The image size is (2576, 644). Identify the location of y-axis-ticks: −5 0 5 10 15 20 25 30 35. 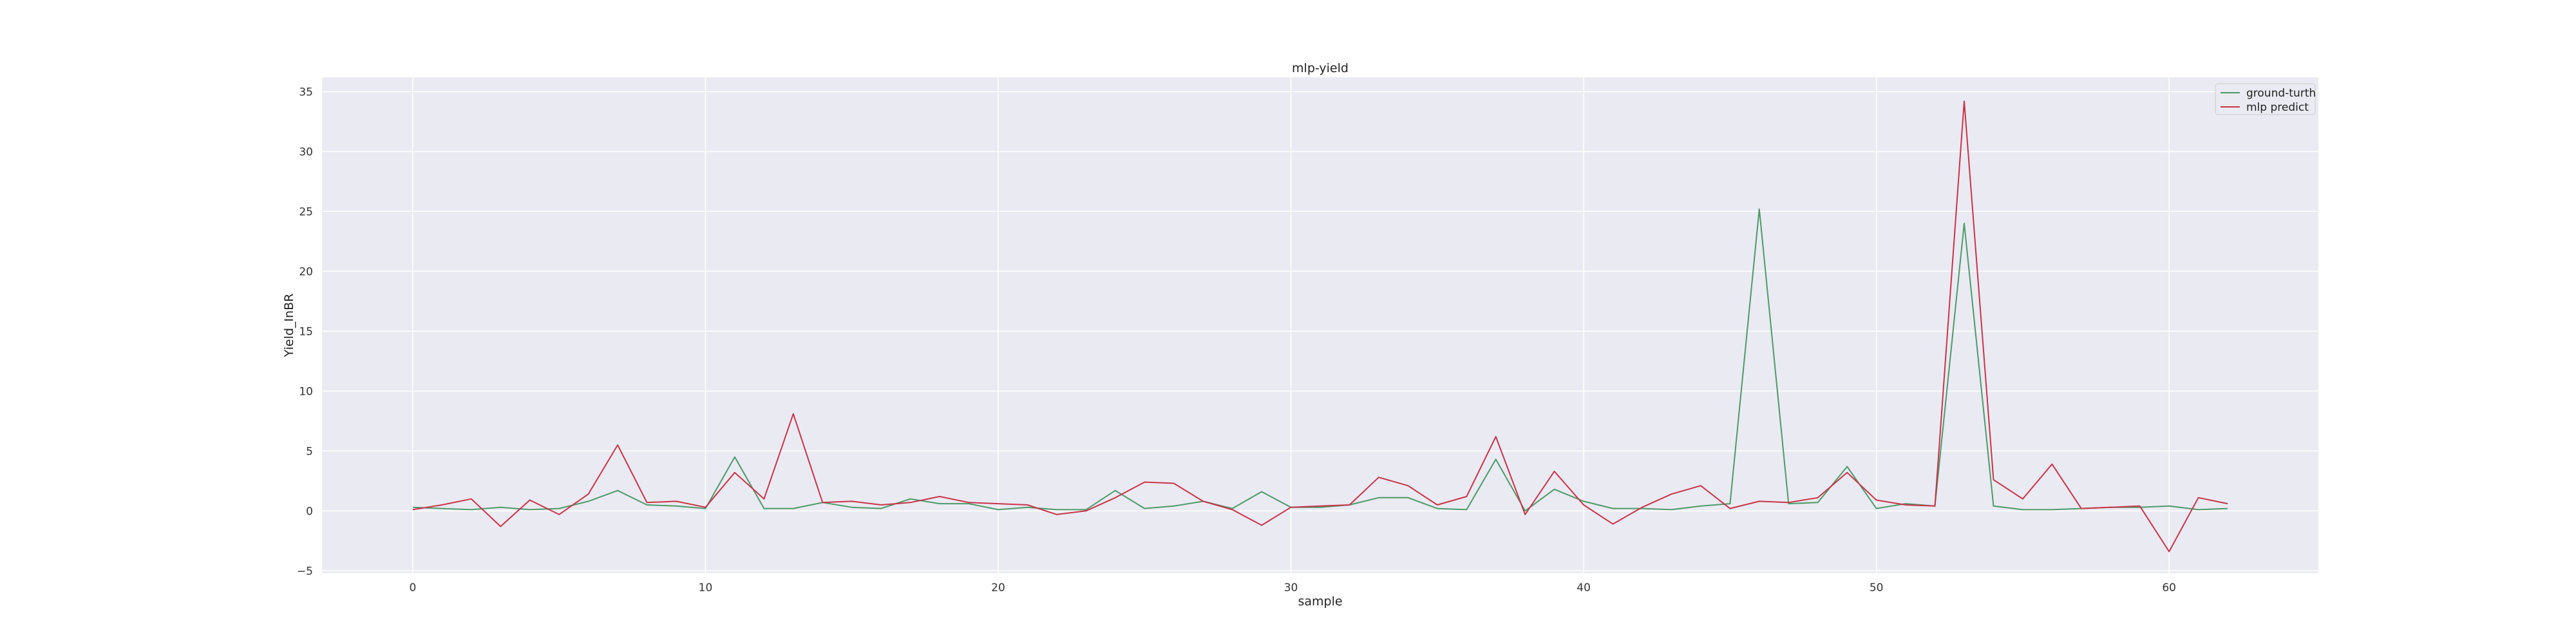
(305, 332).